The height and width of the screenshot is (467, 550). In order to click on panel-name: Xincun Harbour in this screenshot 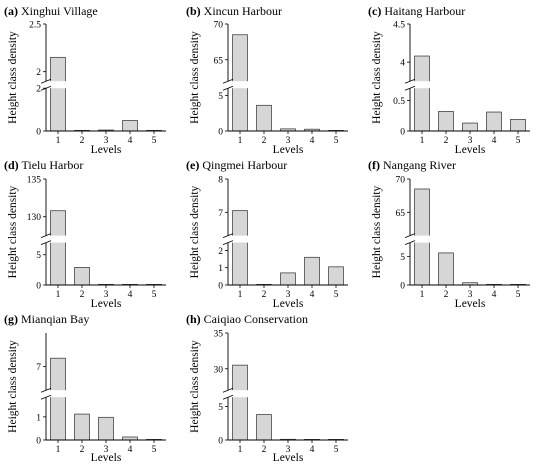, I will do `click(241, 11)`.